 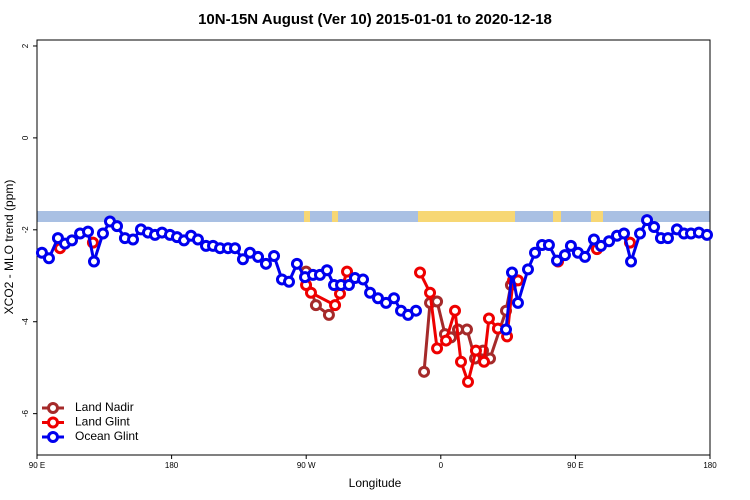 I want to click on land-strip, so click(x=373, y=216).